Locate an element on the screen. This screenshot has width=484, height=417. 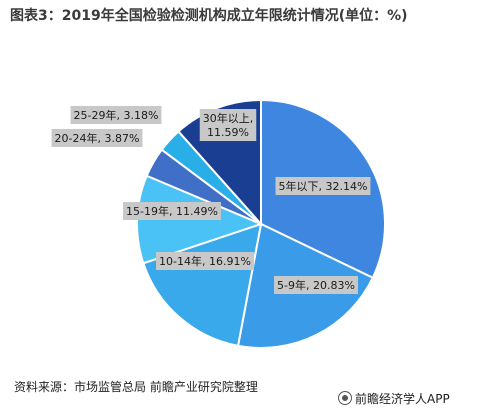
brand-credit: 前瞻经济学人APP is located at coordinates (394, 398).